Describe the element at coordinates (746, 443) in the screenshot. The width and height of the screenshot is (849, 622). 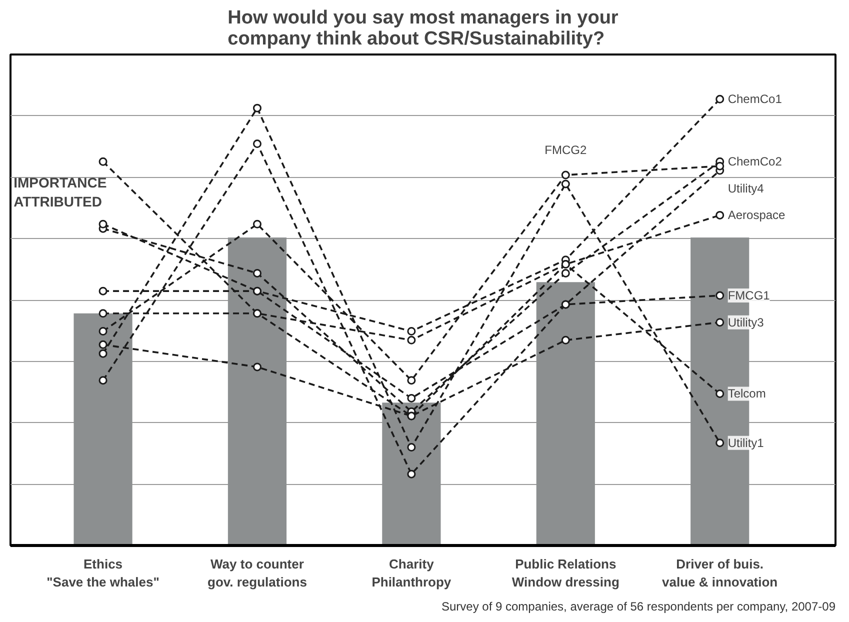
I see `series-label: Utility1` at that location.